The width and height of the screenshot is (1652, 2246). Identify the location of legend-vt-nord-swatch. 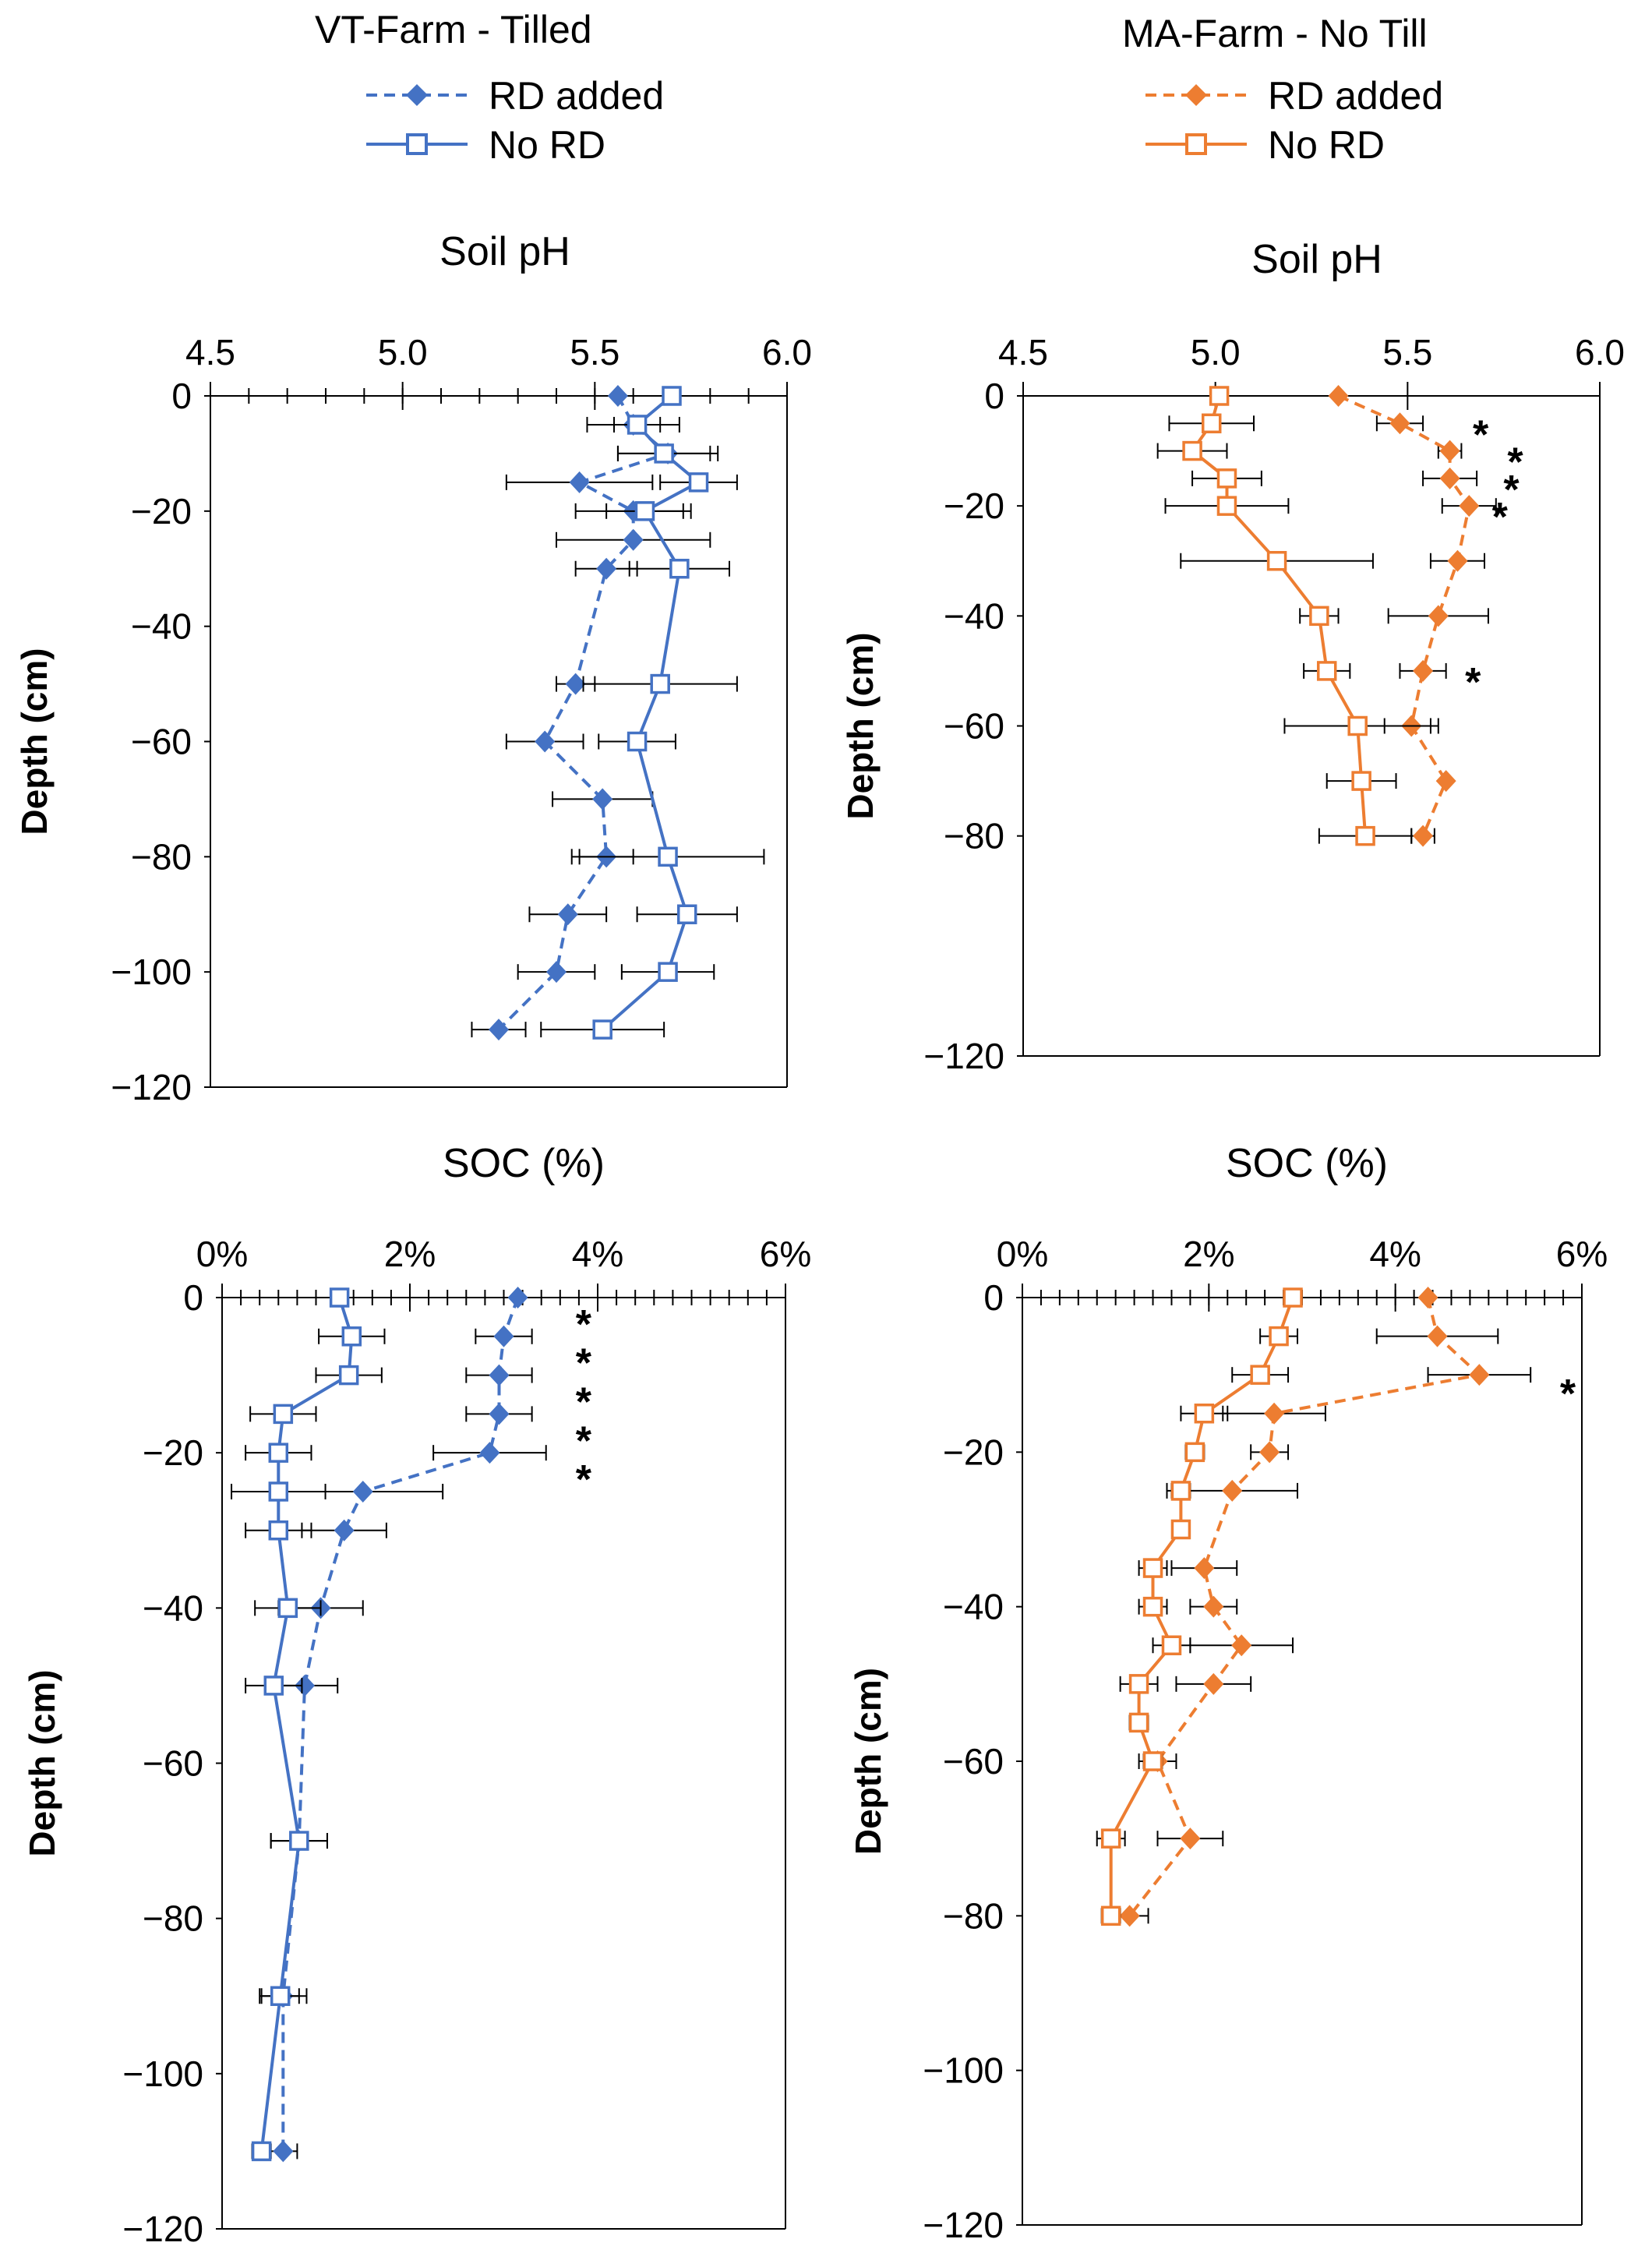
(417, 144).